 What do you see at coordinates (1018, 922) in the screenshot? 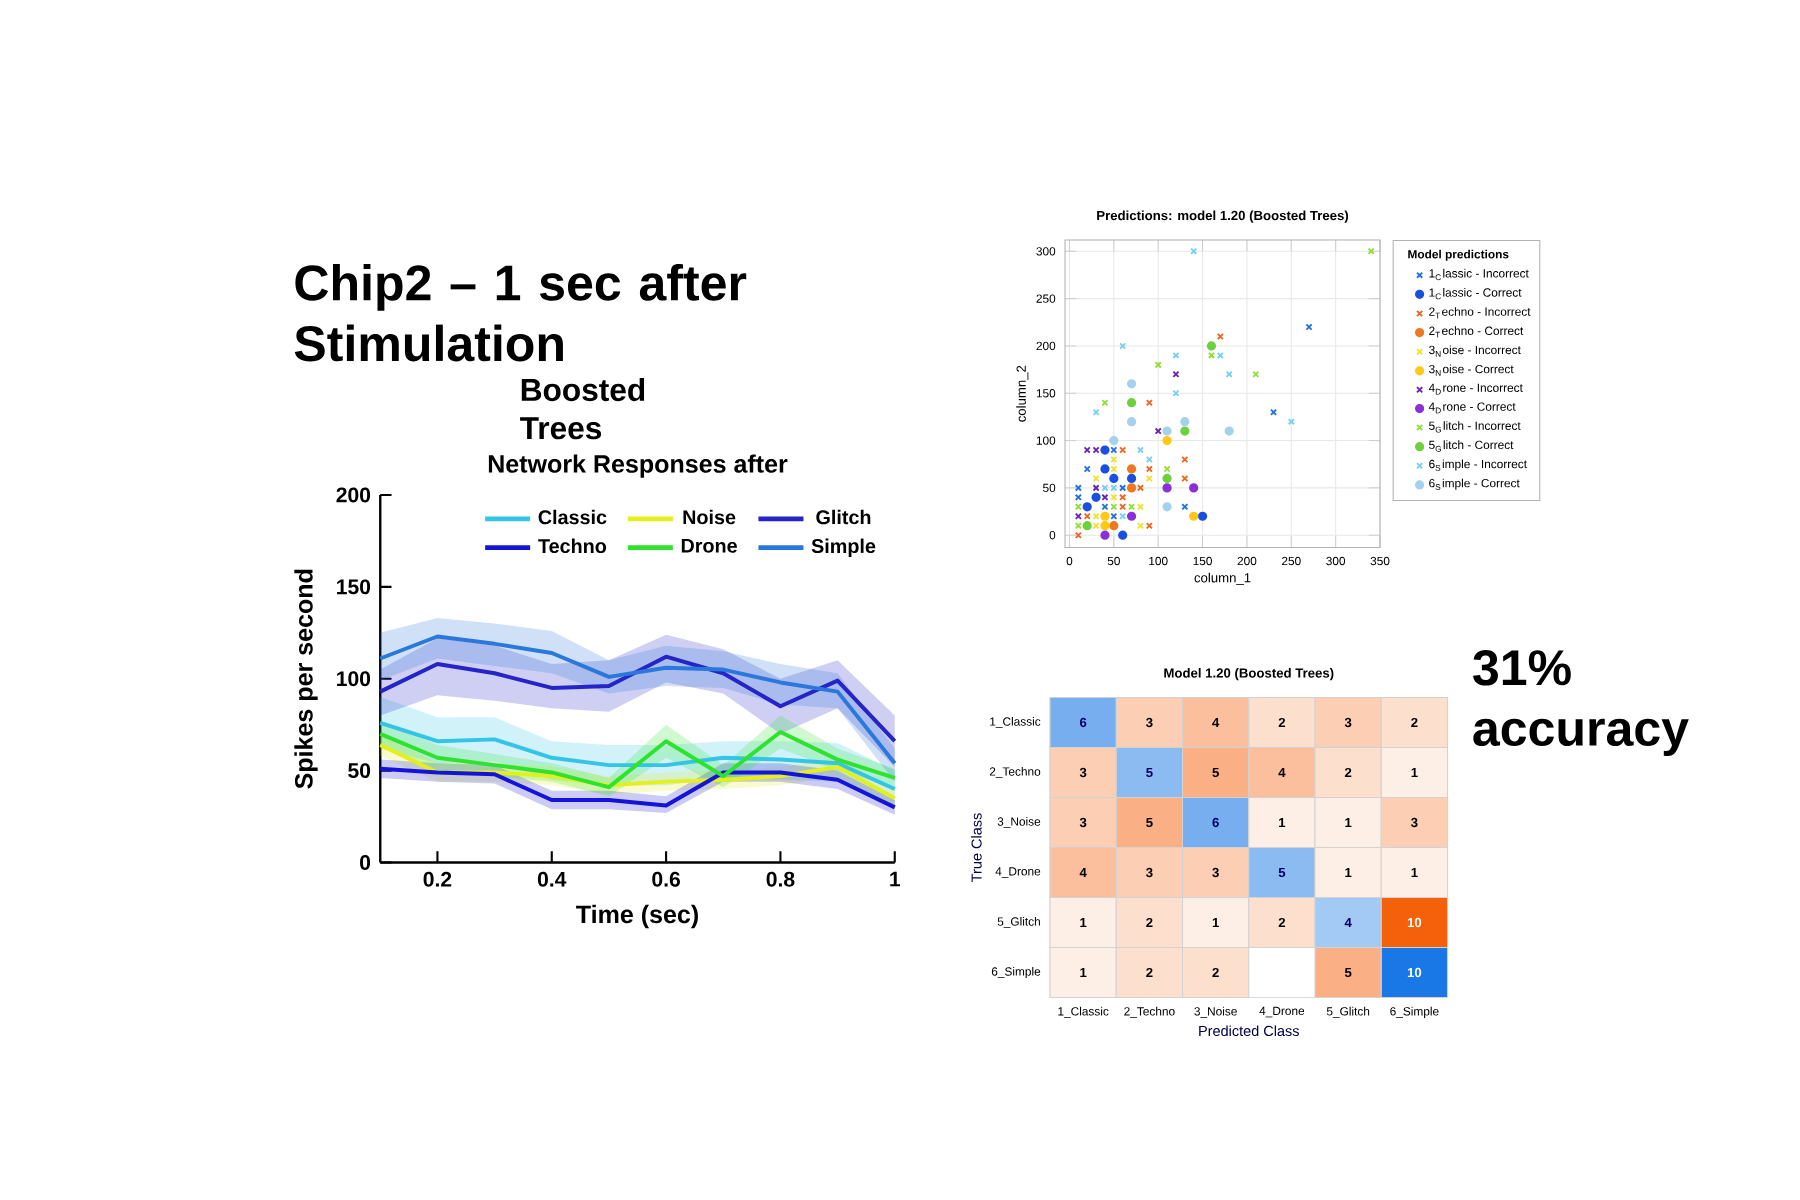
I see `y-tick-label: 5_Glitch` at bounding box center [1018, 922].